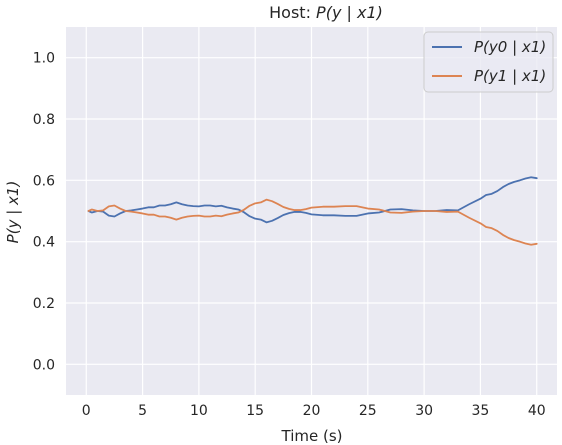 Image resolution: width=562 pixels, height=445 pixels. I want to click on chart-title: Host: P(y | x1), so click(326, 12).